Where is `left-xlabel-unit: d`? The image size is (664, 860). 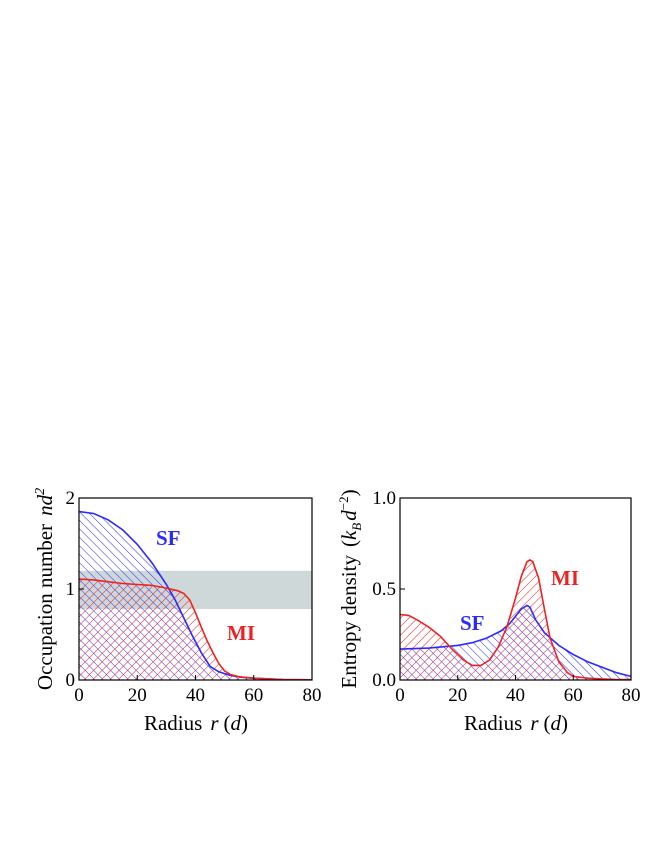
left-xlabel-unit: d is located at coordinates (236, 723).